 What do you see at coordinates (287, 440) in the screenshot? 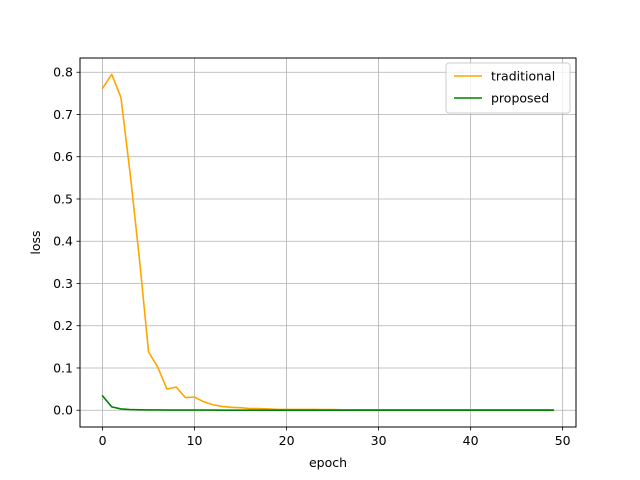
I see `x-tick-label: 20` at bounding box center [287, 440].